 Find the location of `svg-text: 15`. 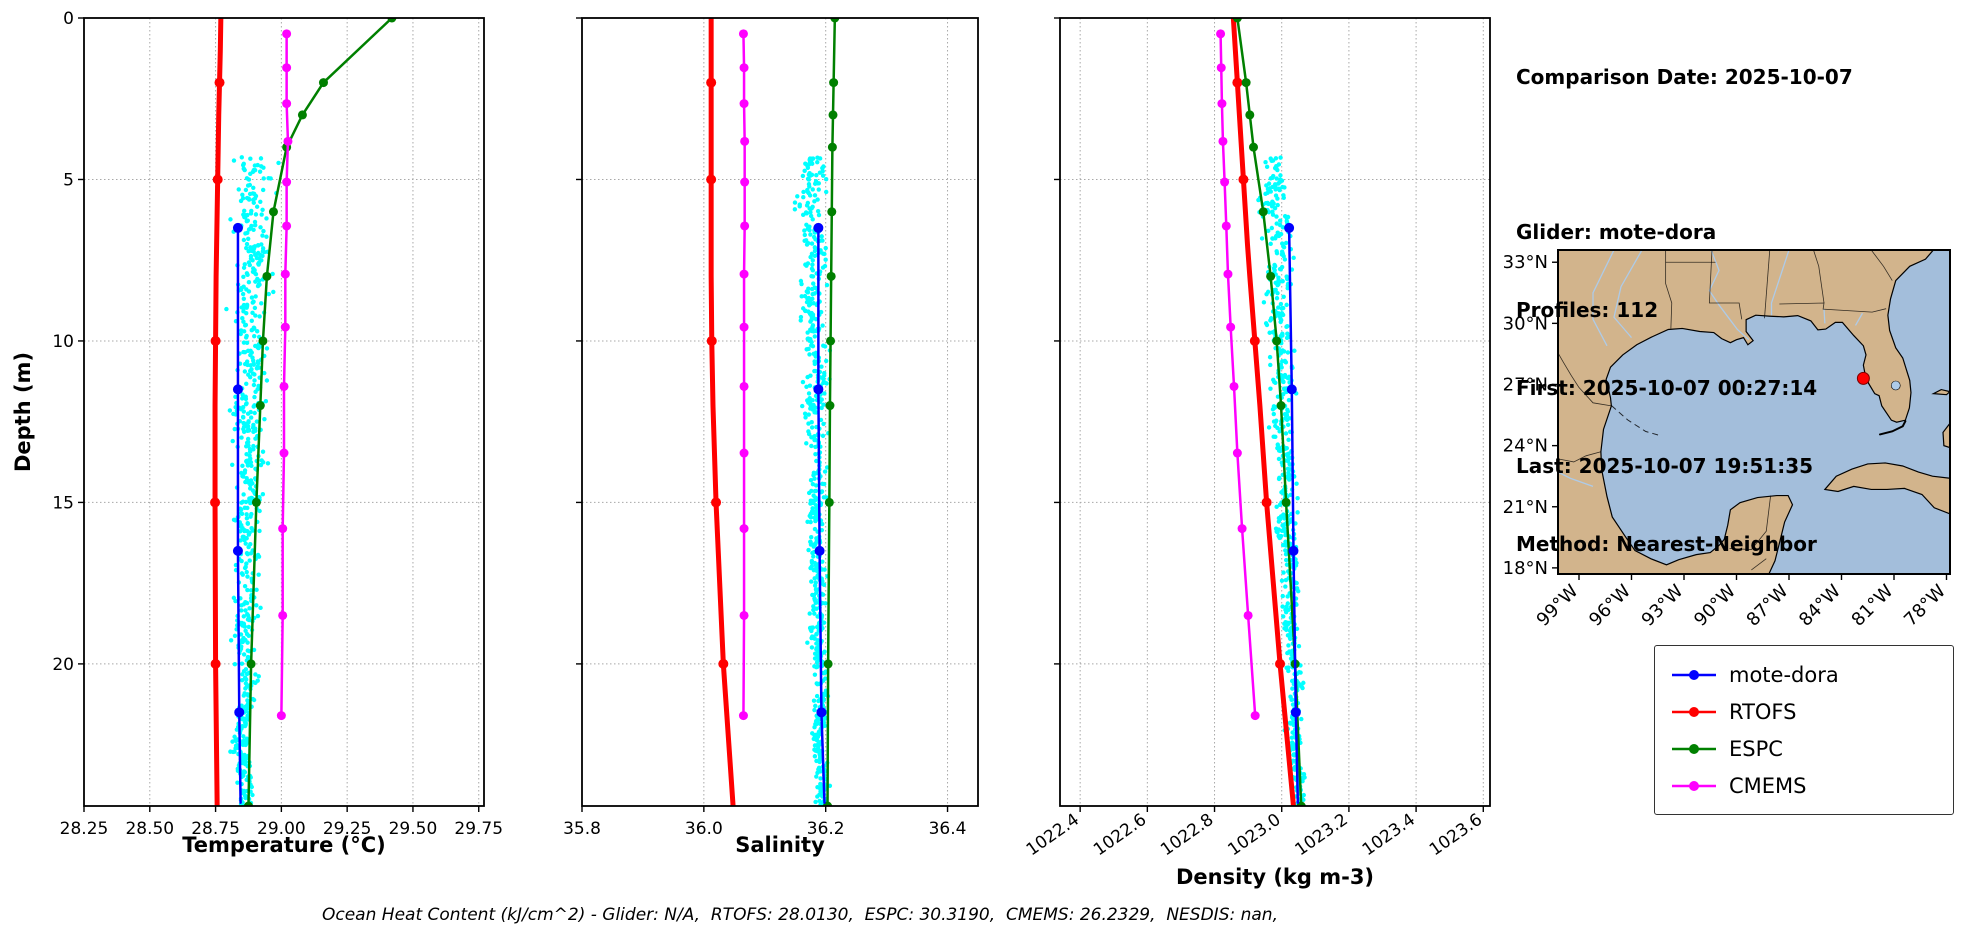

svg-text: 15 is located at coordinates (63, 503).